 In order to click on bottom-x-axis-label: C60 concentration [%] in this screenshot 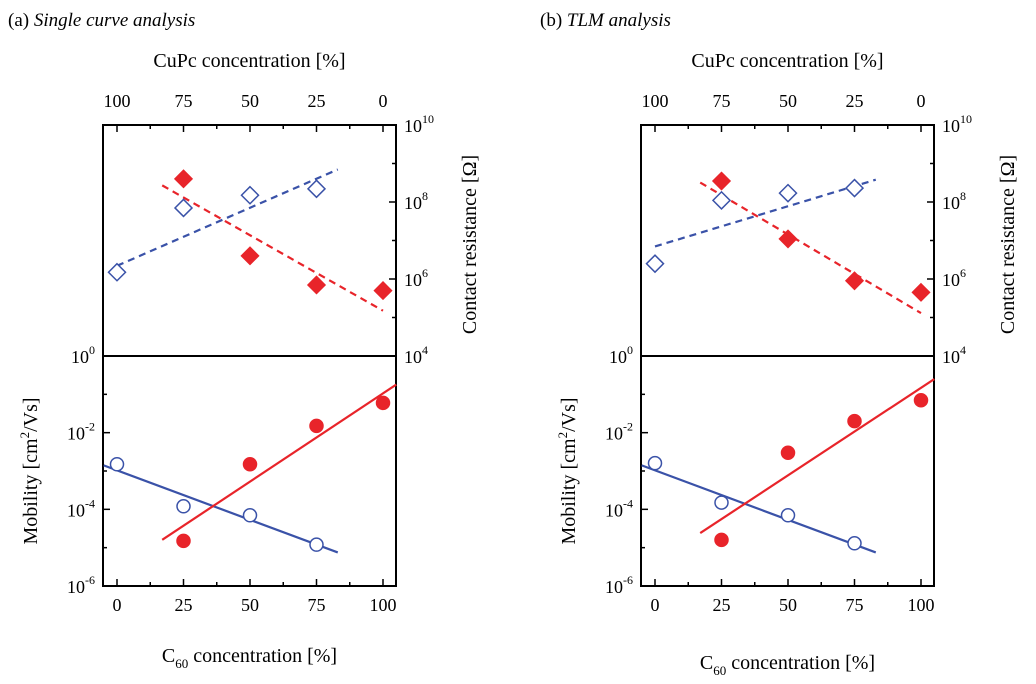, I will do `click(249, 658)`.